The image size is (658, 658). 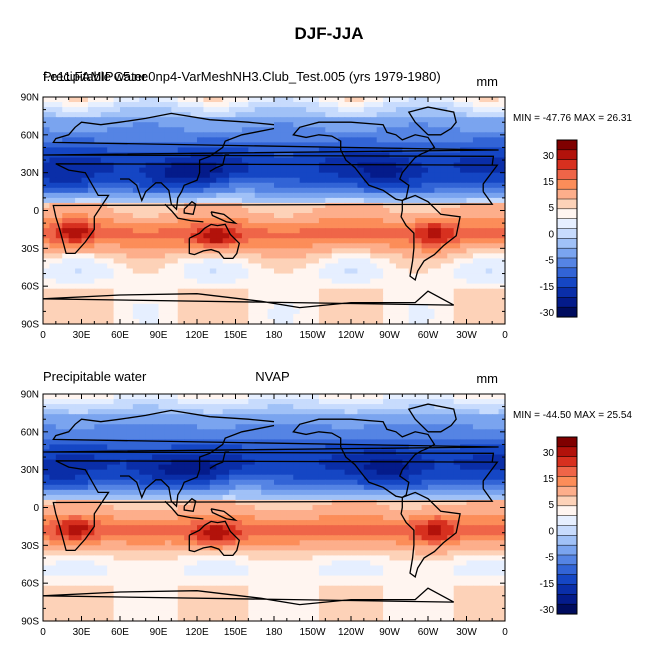 I want to click on colorbar-label: 0, so click(x=551, y=531).